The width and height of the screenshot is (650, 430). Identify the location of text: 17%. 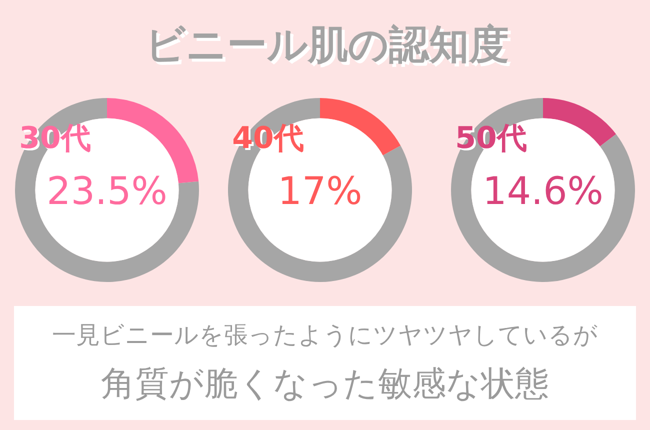
(320, 191).